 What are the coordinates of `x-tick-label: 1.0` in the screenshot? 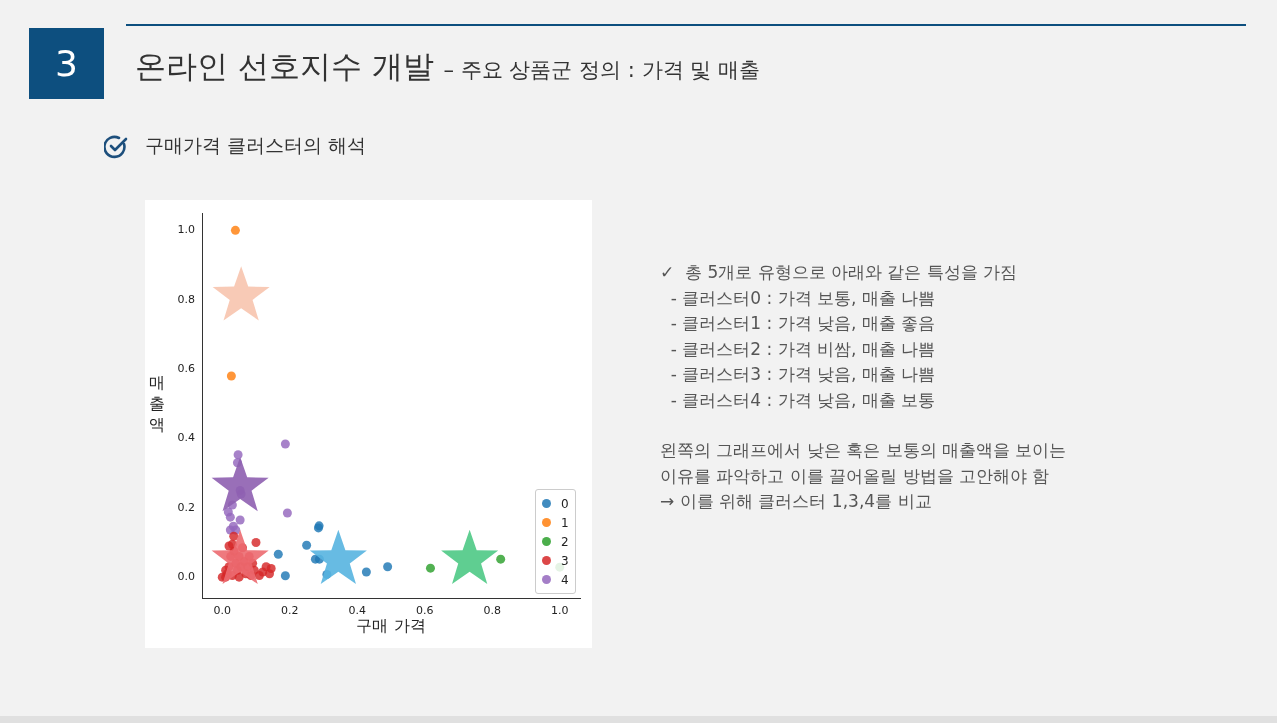 It's located at (560, 611).